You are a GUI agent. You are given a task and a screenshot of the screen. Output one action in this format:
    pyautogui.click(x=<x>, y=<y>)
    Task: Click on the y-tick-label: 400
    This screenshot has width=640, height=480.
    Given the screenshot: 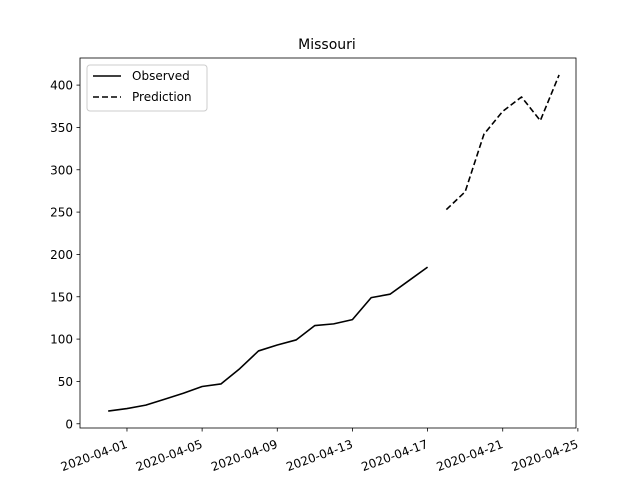 What is the action you would take?
    pyautogui.click(x=61, y=86)
    